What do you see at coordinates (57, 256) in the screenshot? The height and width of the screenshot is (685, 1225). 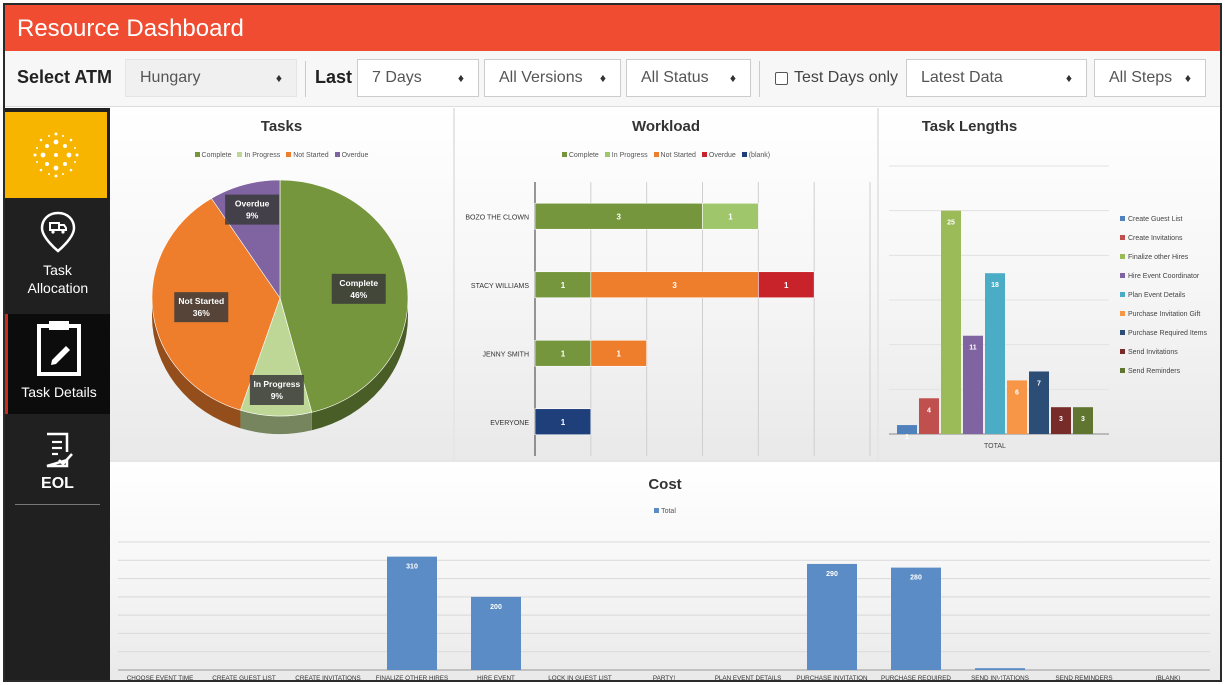 I see `sidebar-item-task-allocation: Task Allocation` at bounding box center [57, 256].